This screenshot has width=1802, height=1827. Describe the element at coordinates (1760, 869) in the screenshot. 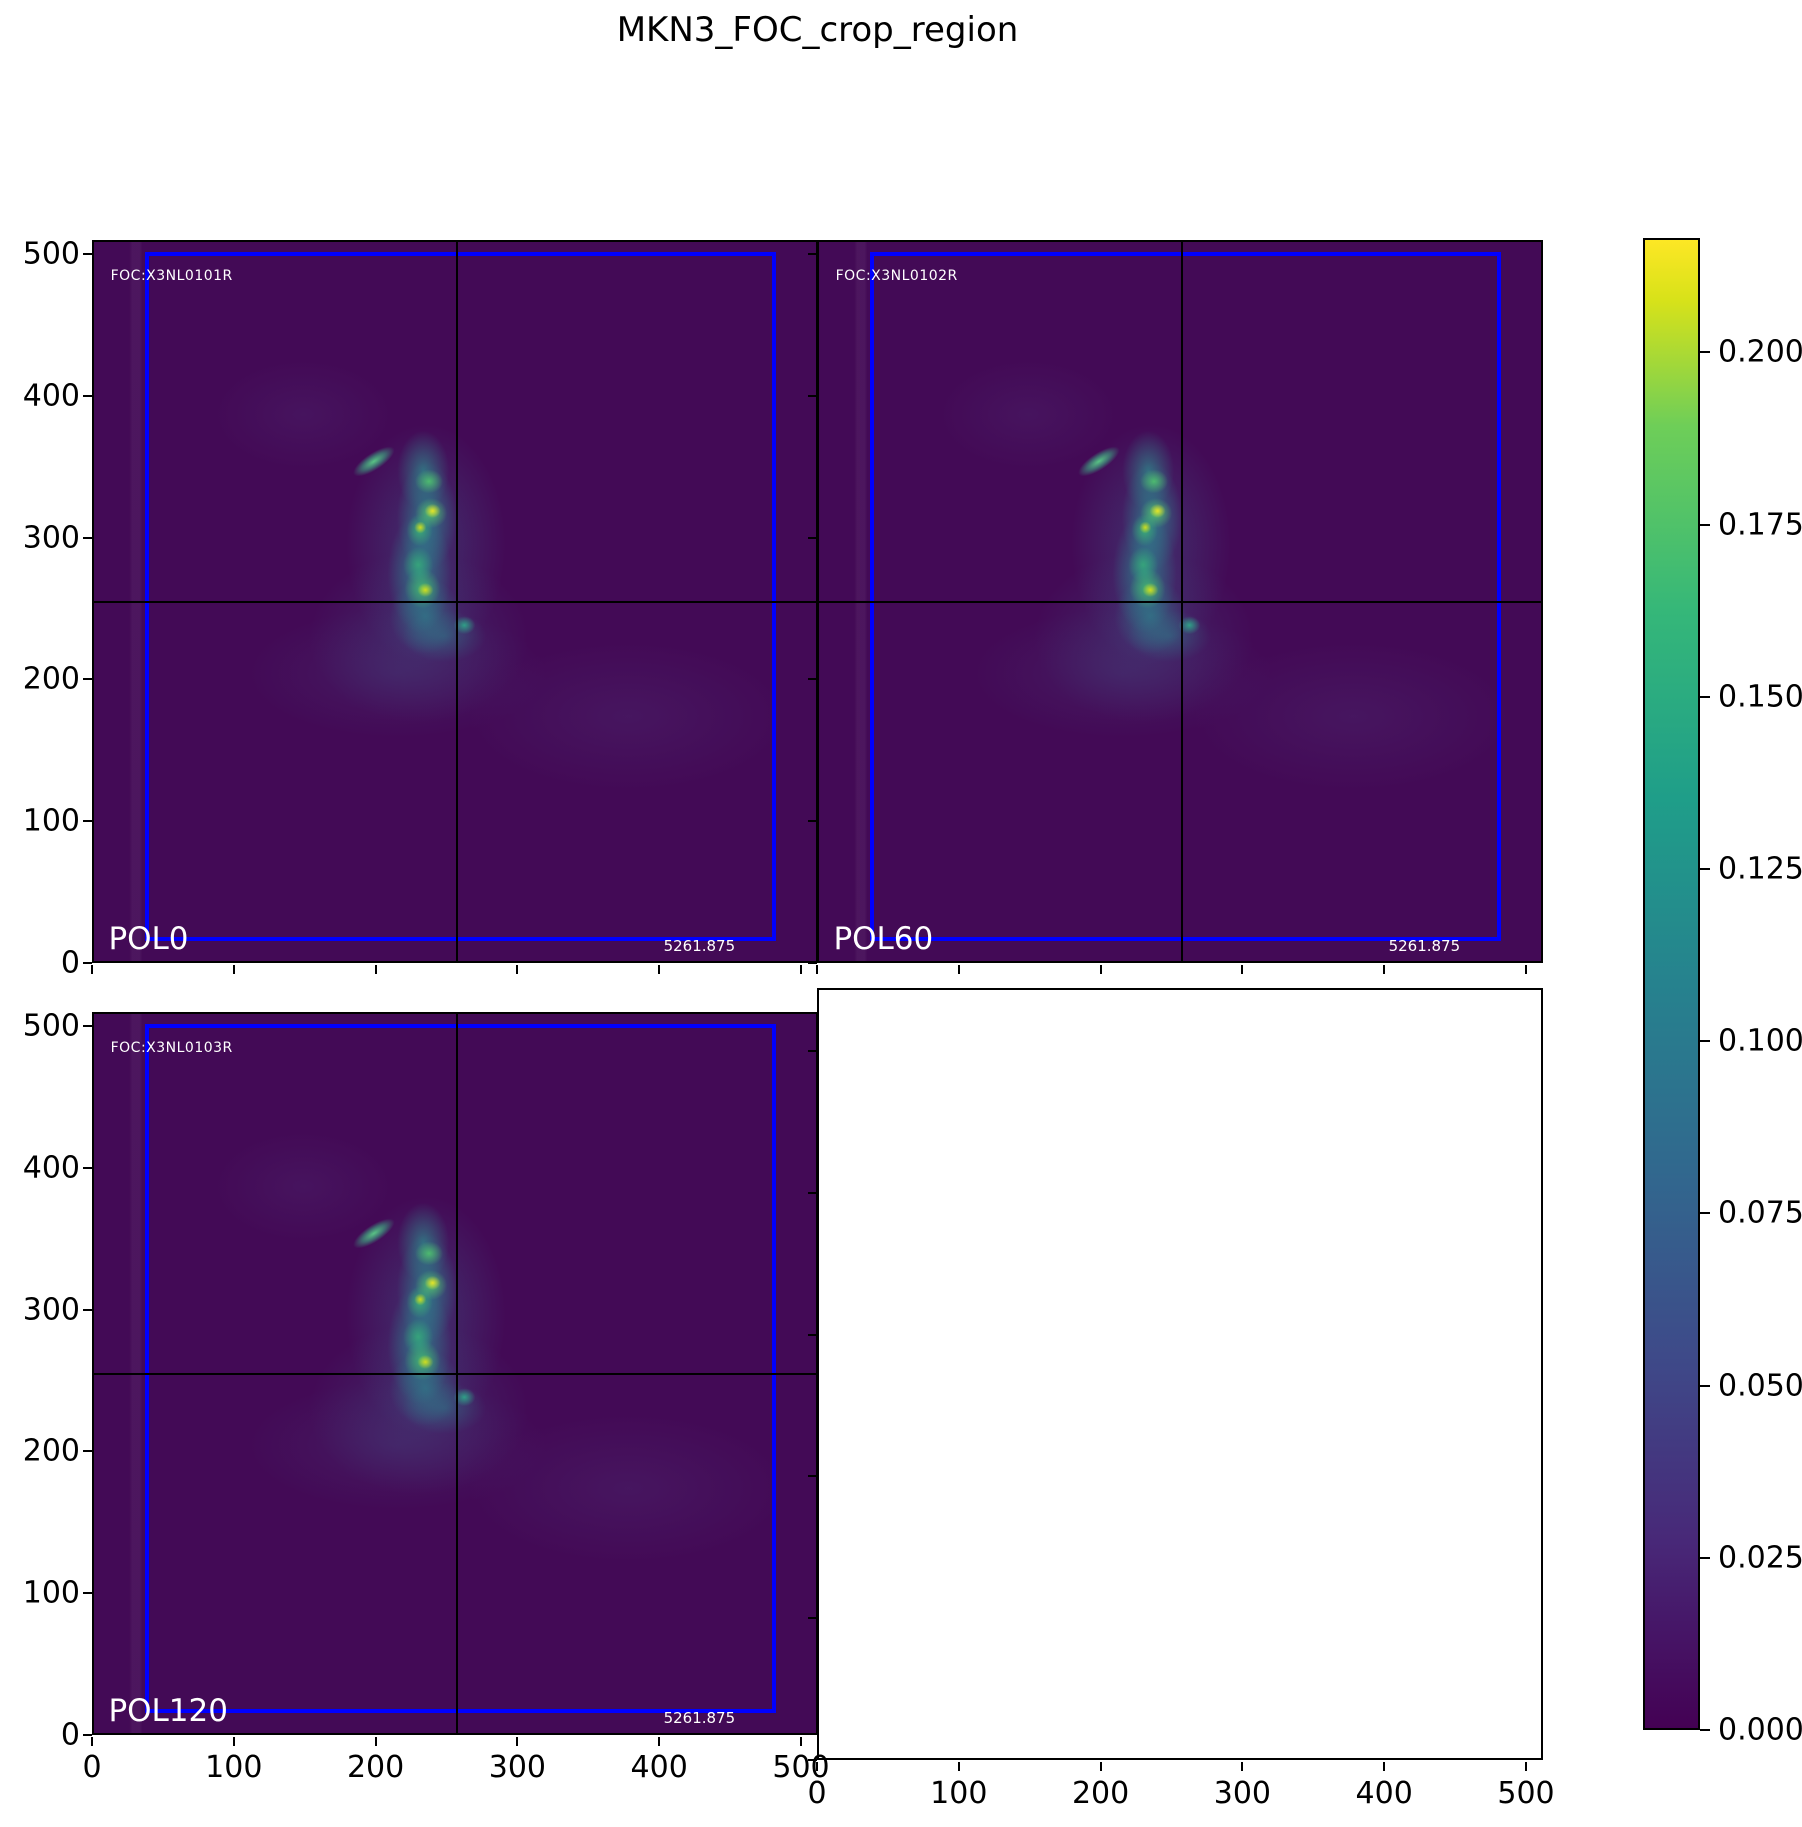

I see `colorbar-tick-label: 0.125` at that location.